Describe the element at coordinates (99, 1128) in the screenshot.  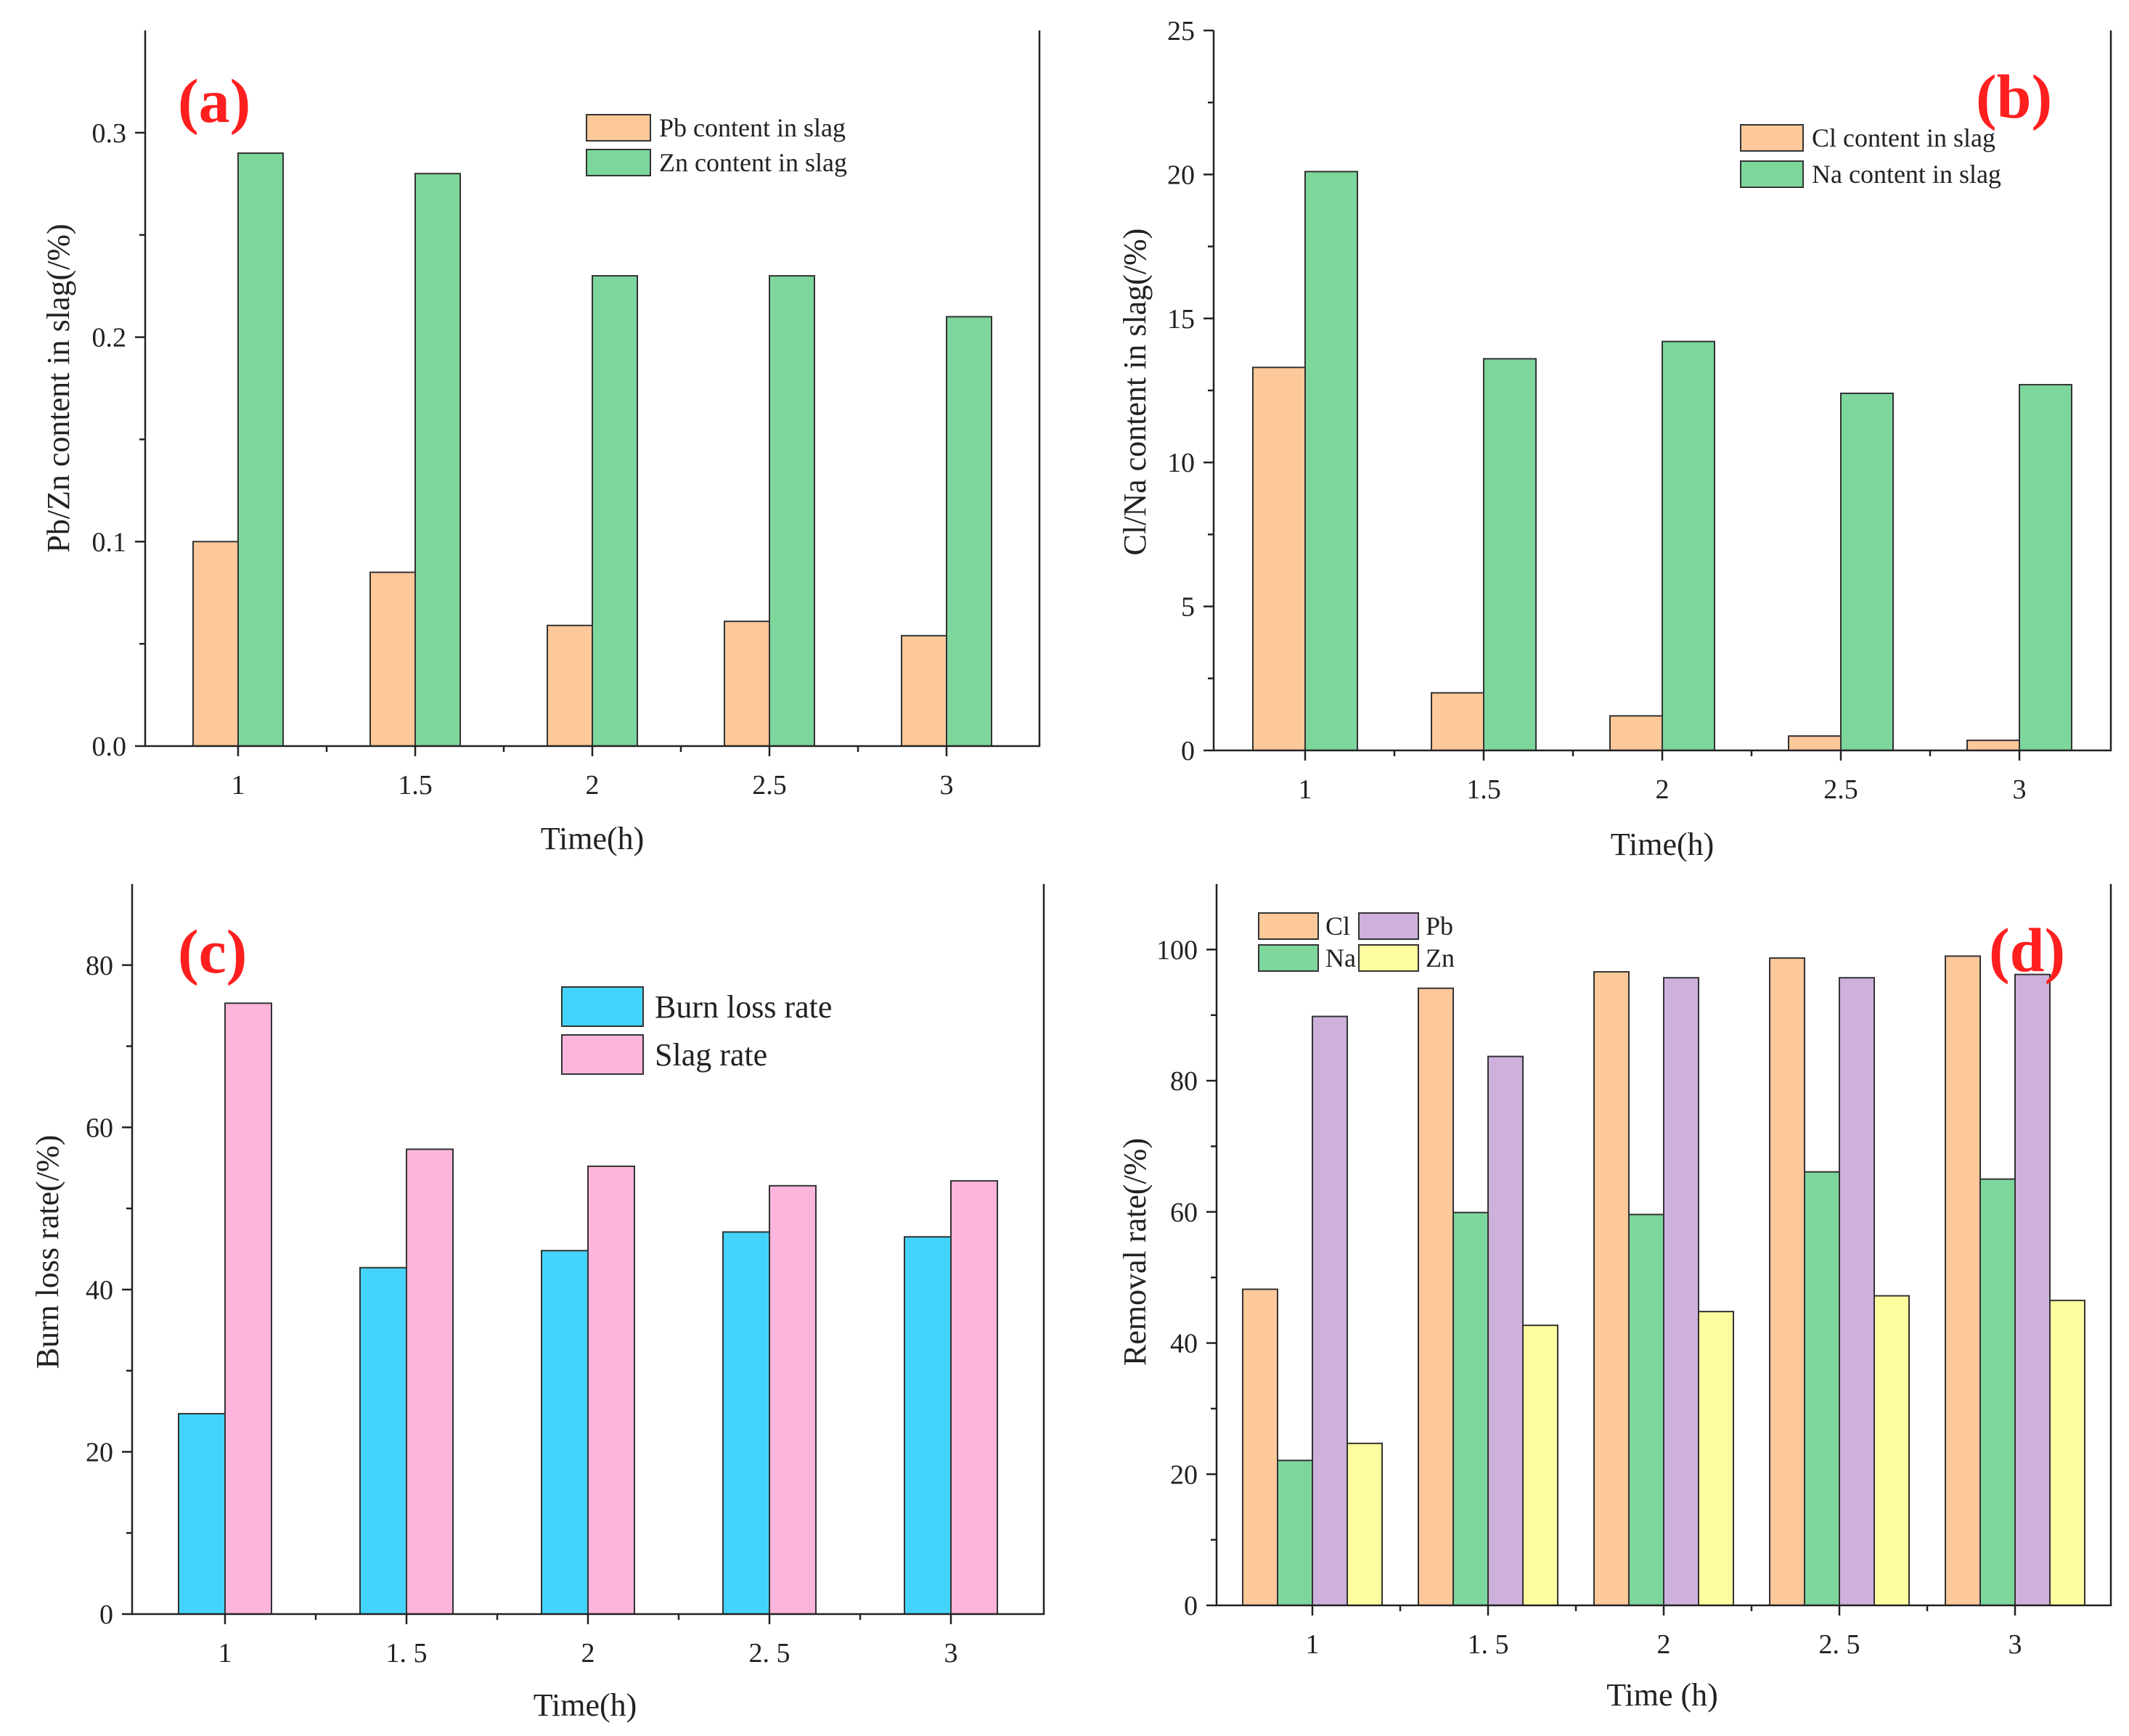
I see `y-tick-label-c-3: 60` at that location.